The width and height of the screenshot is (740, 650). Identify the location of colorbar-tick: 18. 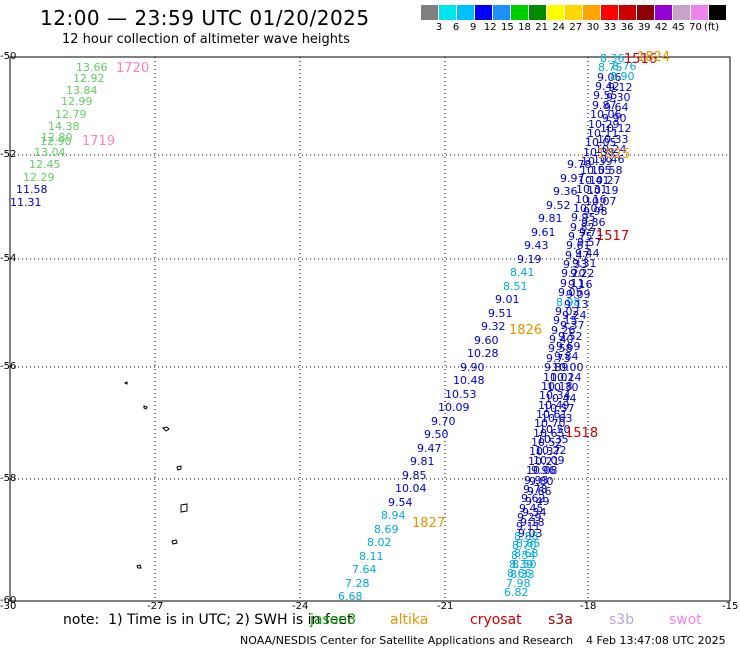
(524, 27).